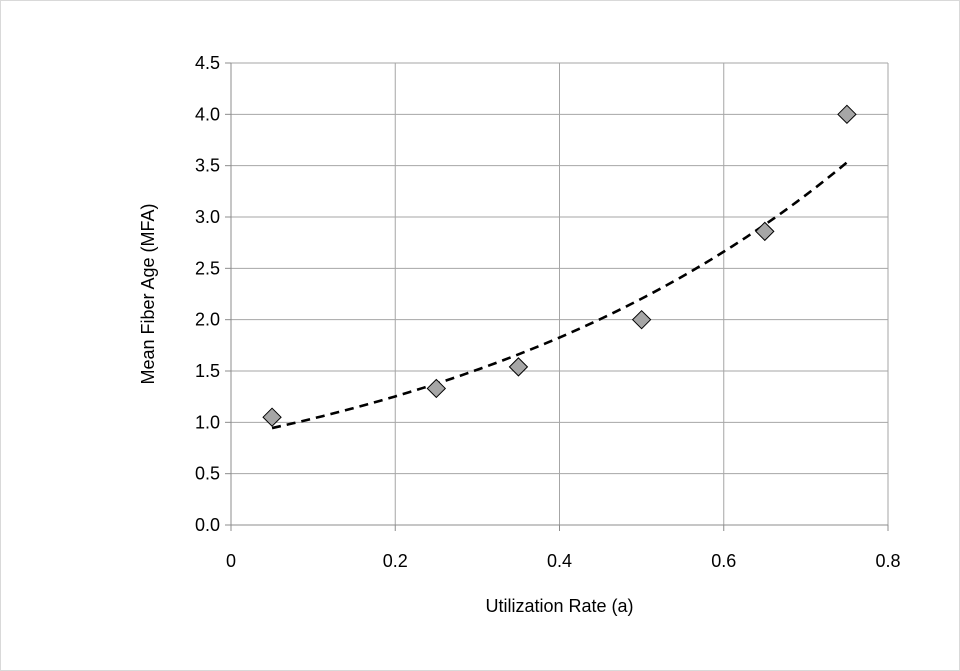  I want to click on y-tick-label: 2.0, so click(207, 320).